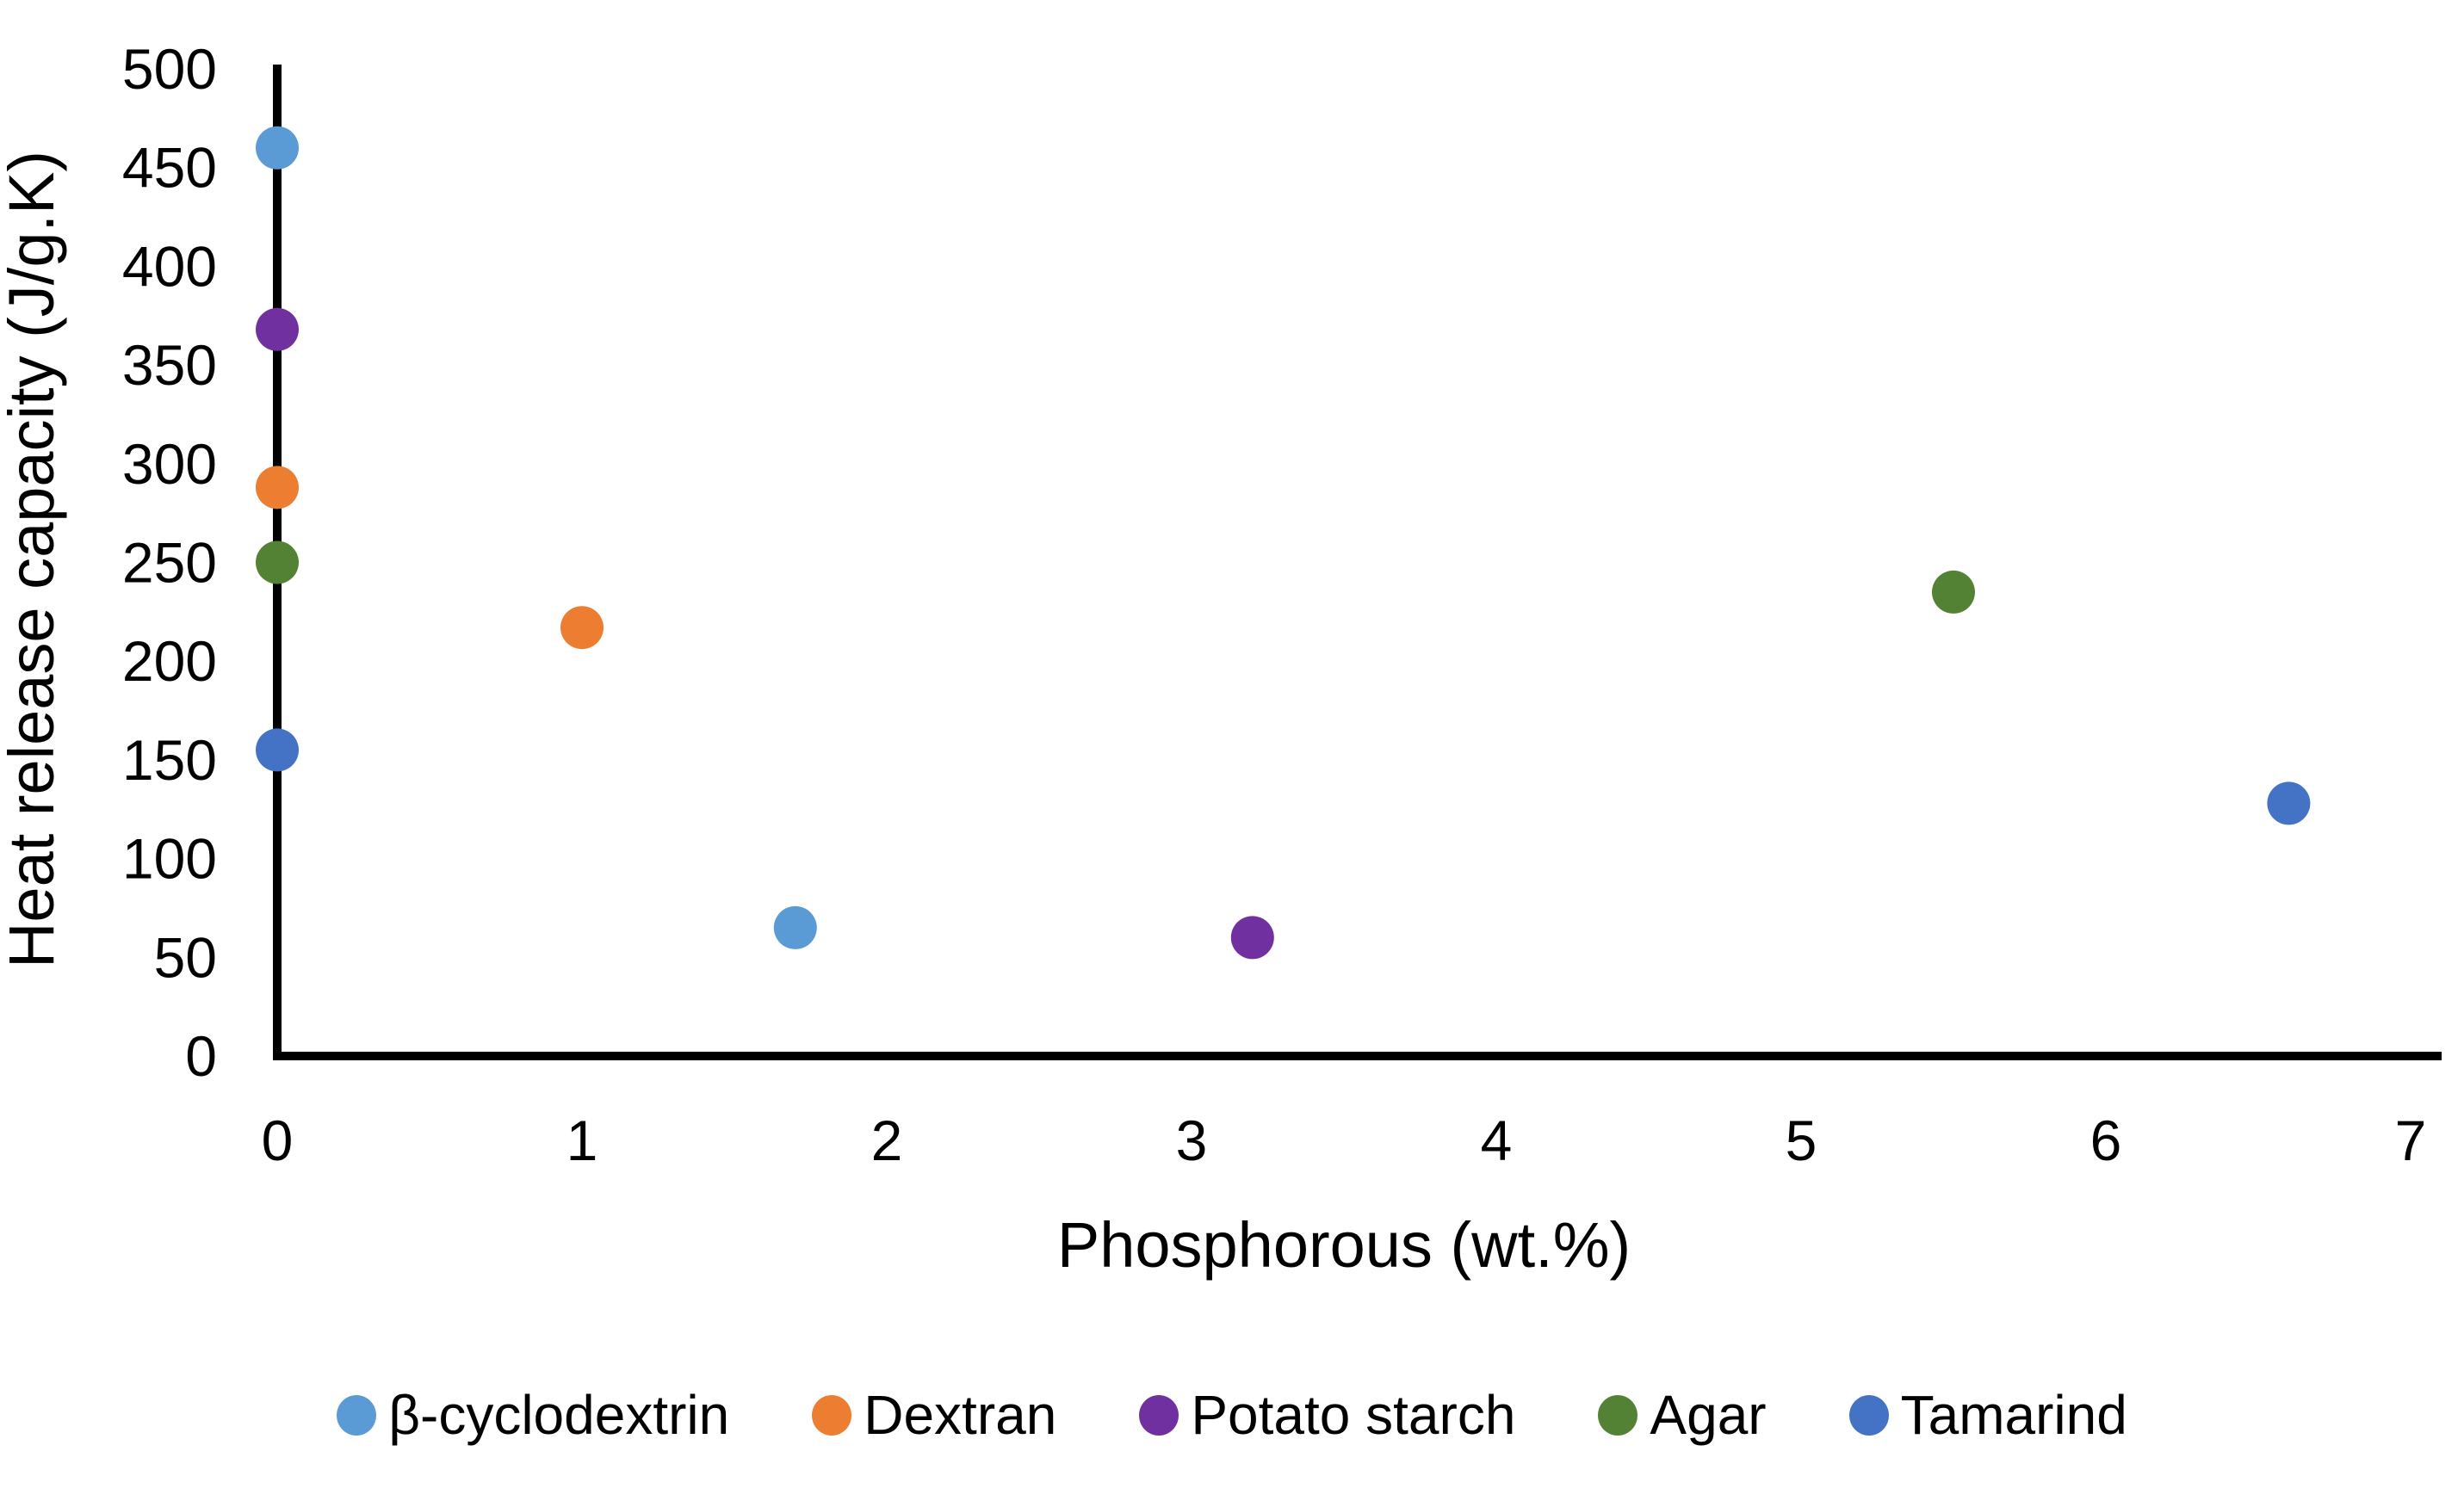 The height and width of the screenshot is (1507, 2464). I want to click on y-tick-label: 200, so click(169, 661).